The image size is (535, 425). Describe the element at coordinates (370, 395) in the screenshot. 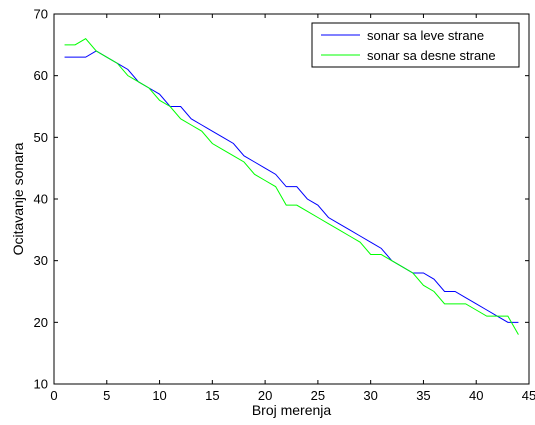

I see `x-tick-label: 30` at that location.